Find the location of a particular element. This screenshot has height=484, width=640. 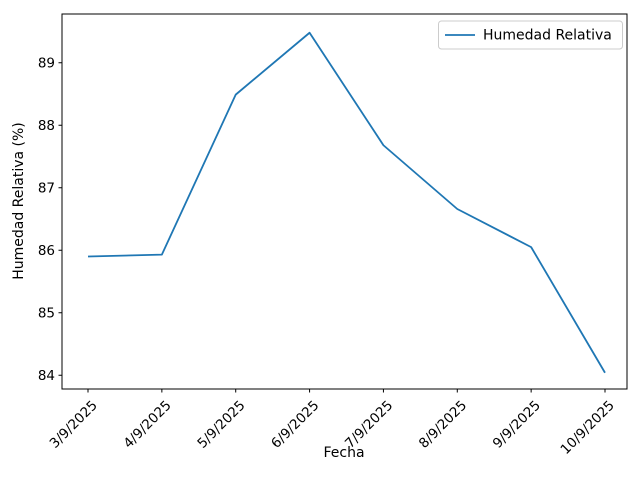

x-tick-label: 3/9/2025 is located at coordinates (74, 425).